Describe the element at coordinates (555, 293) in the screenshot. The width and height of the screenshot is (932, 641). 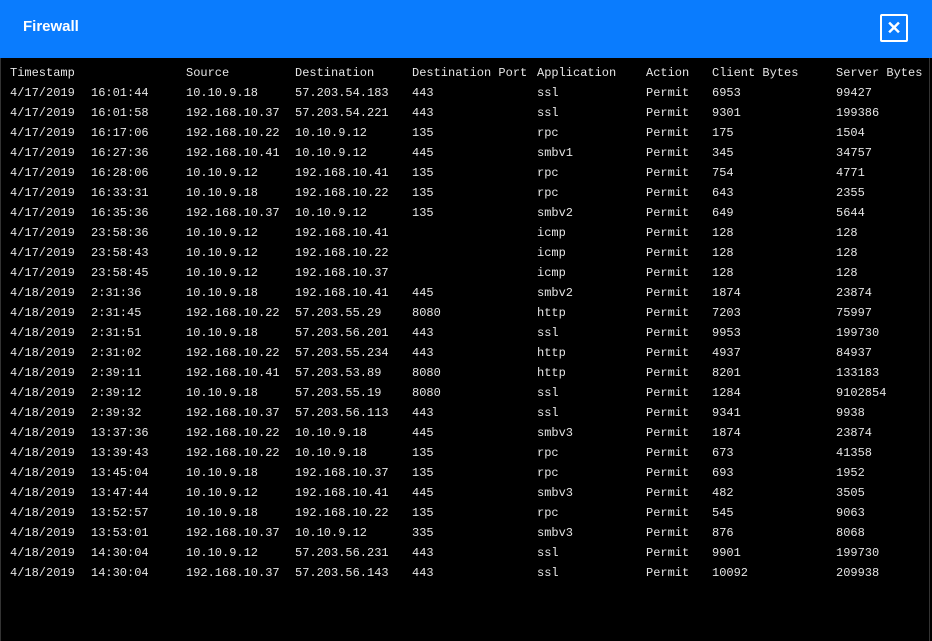
I see `cell-application: smbv2` at that location.